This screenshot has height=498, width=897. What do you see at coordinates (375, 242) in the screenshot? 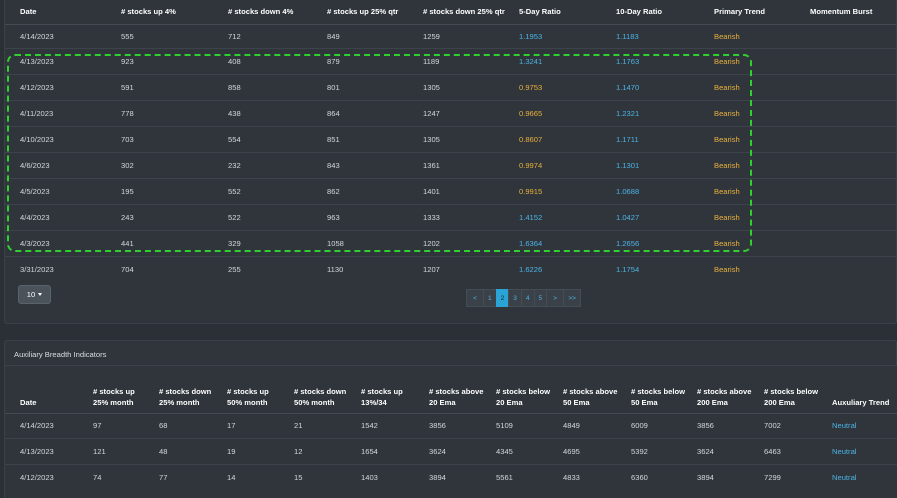
I see `cell-up25q: 1058` at bounding box center [375, 242].